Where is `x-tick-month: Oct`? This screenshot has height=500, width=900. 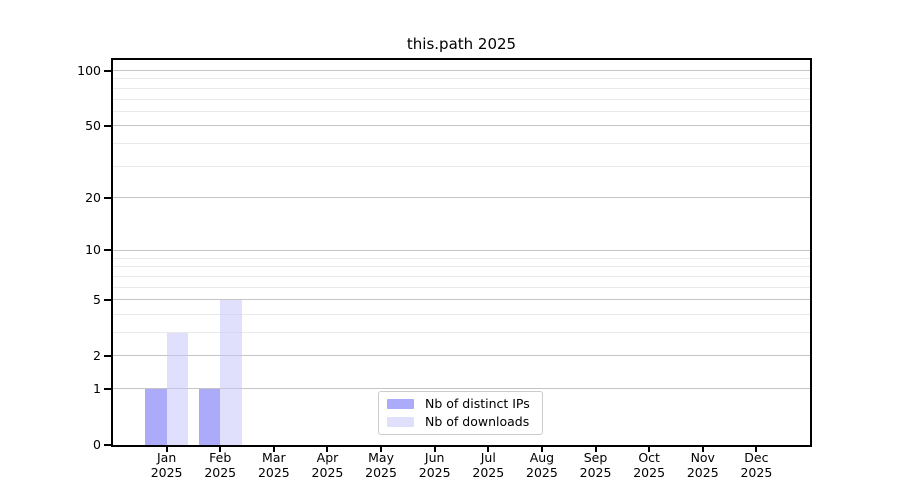
x-tick-month: Oct is located at coordinates (649, 457).